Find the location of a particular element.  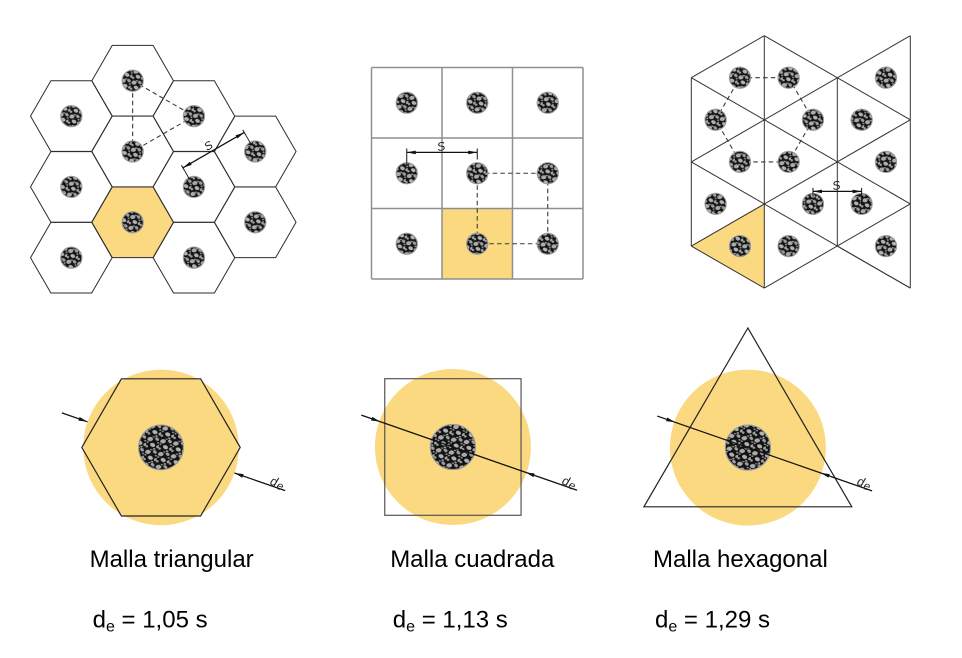

svg-text: Malla hexagonal is located at coordinates (740, 559).